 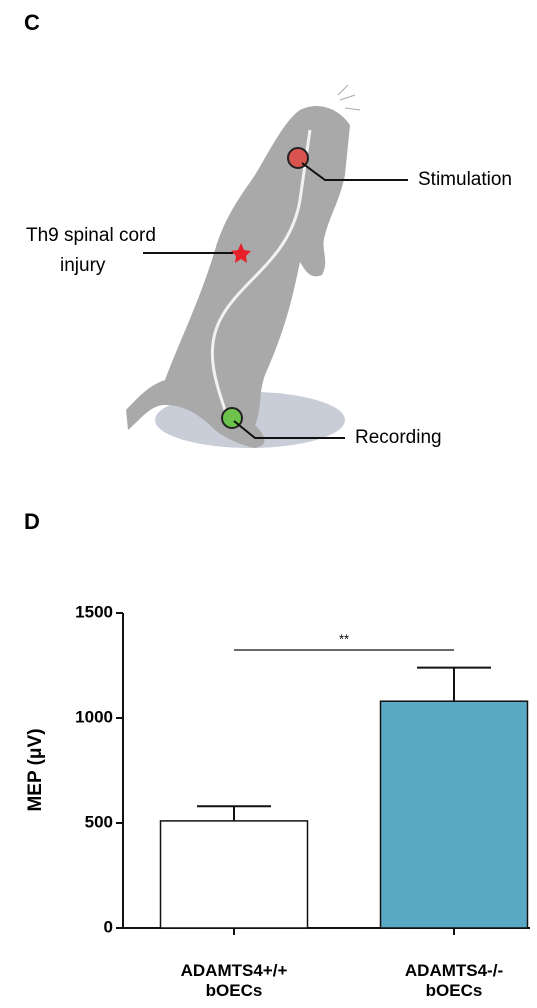 What do you see at coordinates (83, 265) in the screenshot?
I see `diagram-label: injury` at bounding box center [83, 265].